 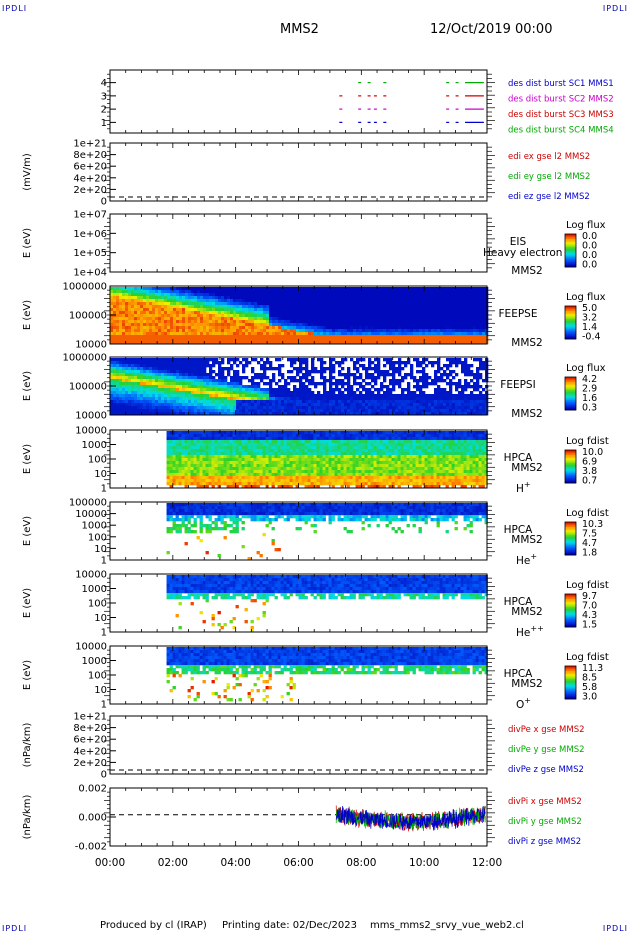 What do you see at coordinates (299, 29) in the screenshot?
I see `spacecraft-title: MMS2` at bounding box center [299, 29].